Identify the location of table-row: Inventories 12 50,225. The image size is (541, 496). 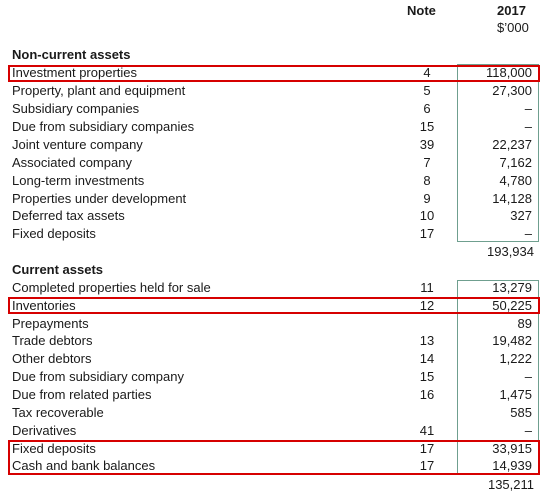
(275, 306).